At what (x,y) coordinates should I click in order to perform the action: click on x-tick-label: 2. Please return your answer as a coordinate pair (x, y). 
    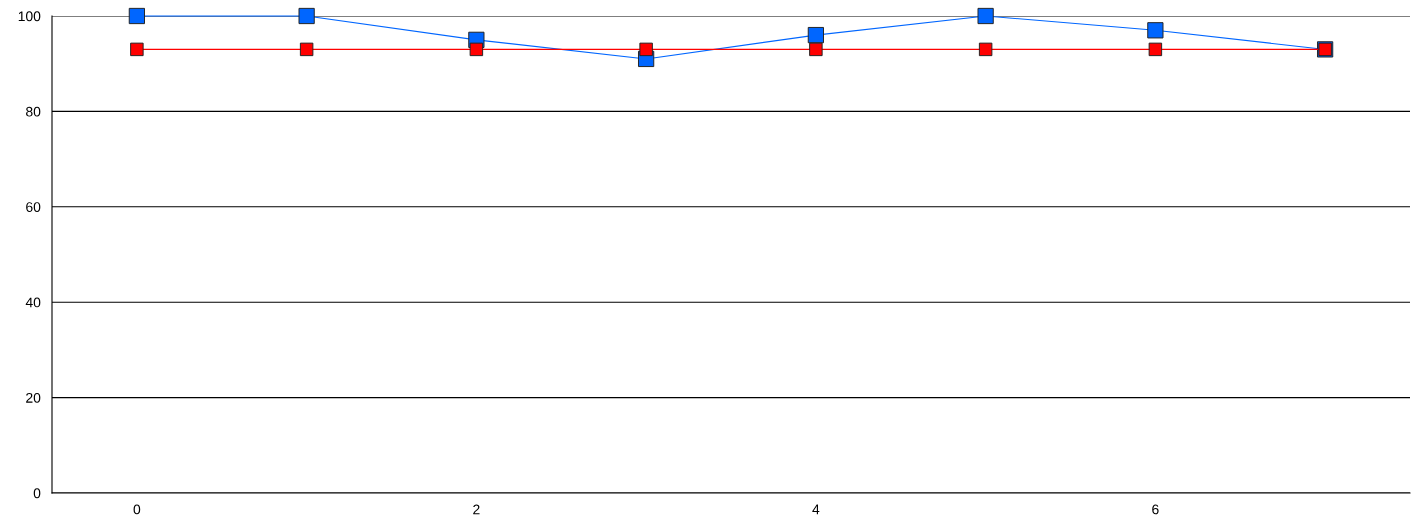
    Looking at the image, I should click on (476, 509).